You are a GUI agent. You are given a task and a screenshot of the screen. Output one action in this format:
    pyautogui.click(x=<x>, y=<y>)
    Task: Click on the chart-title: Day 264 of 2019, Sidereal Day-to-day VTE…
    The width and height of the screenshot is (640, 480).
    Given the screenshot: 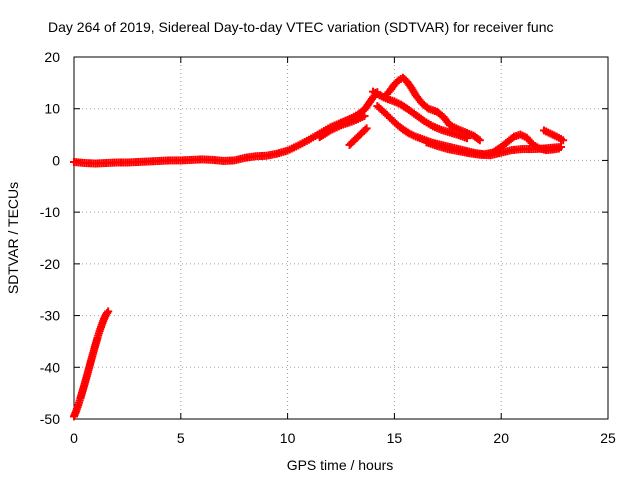 What is the action you would take?
    pyautogui.click(x=301, y=27)
    